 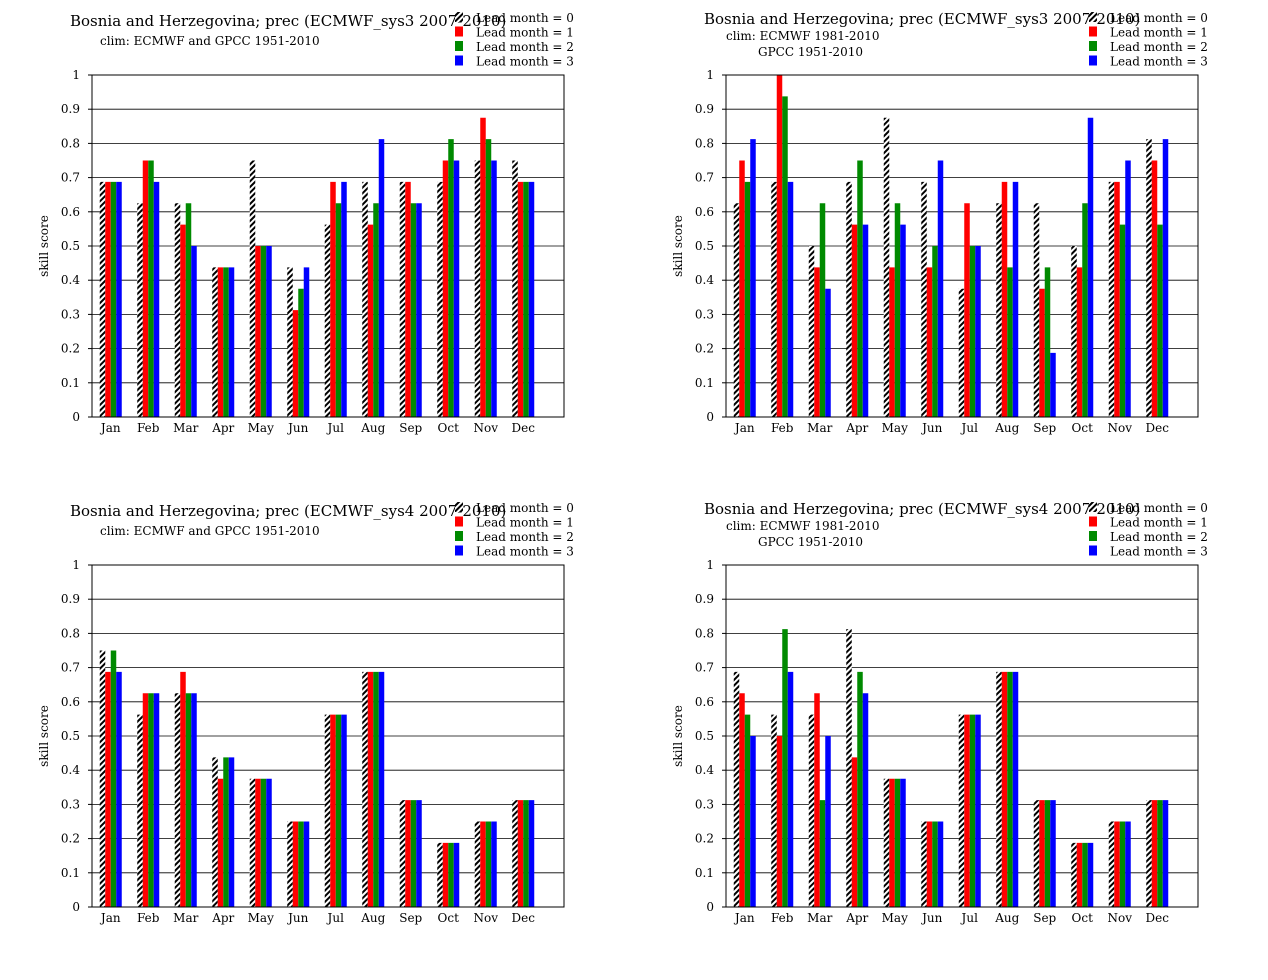 What do you see at coordinates (969, 428) in the screenshot?
I see `x-tick-label: Jul` at bounding box center [969, 428].